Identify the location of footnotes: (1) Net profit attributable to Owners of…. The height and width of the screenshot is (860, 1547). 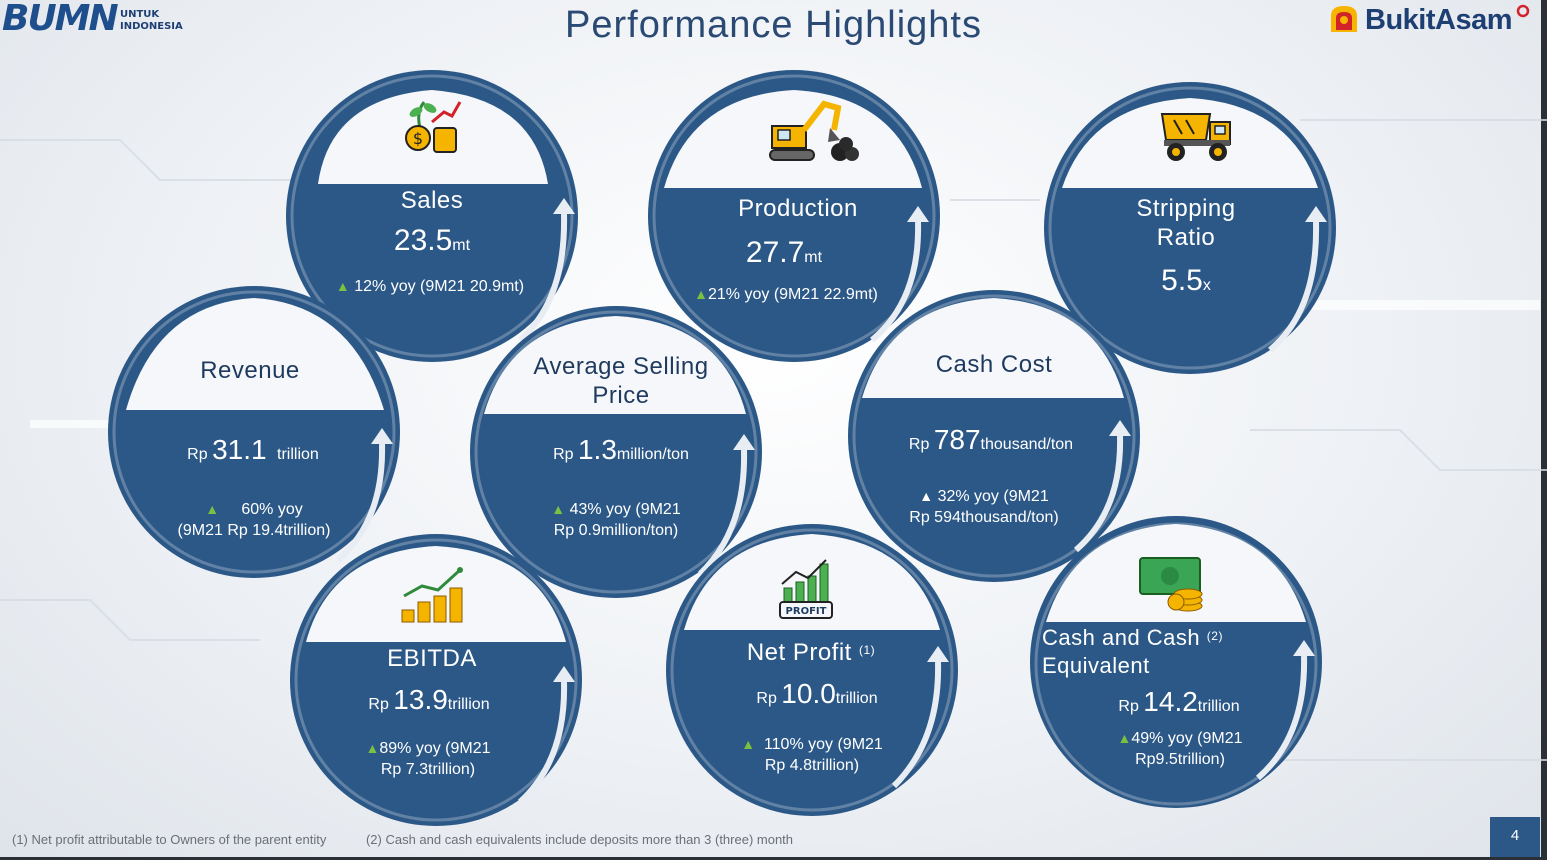
(420, 839).